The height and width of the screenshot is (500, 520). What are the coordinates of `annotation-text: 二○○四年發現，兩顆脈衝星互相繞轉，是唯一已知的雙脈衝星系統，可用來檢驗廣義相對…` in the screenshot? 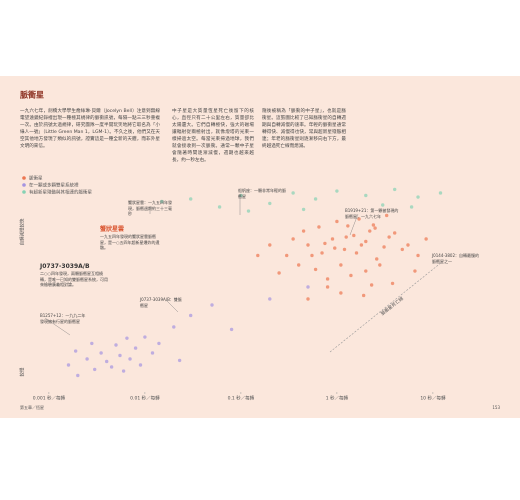 It's located at (74, 279).